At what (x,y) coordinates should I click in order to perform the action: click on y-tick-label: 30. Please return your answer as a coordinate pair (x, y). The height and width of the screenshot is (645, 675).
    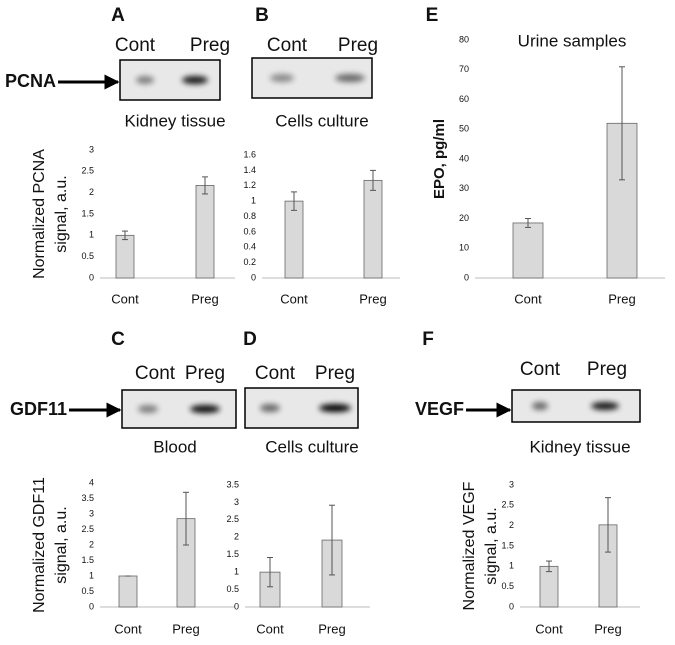
    Looking at the image, I should click on (464, 188).